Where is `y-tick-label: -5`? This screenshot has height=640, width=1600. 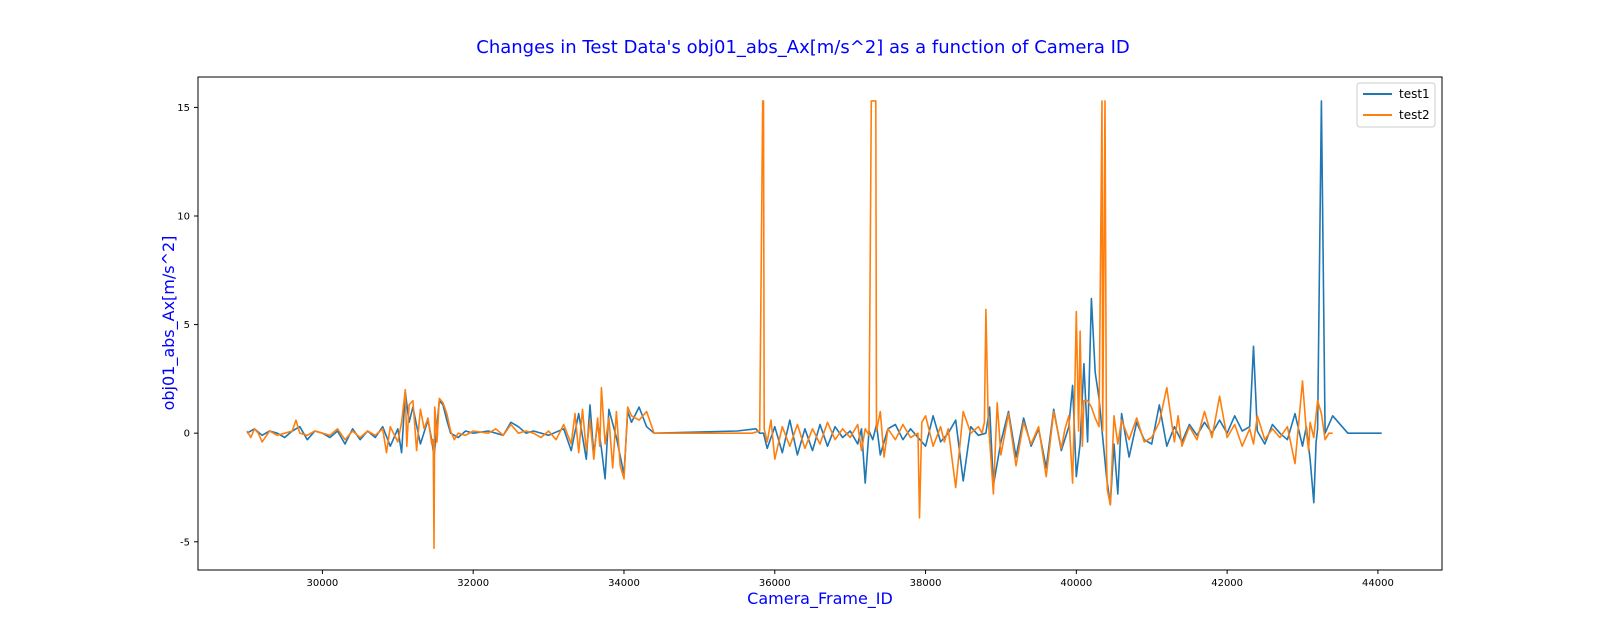 y-tick-label: -5 is located at coordinates (185, 542).